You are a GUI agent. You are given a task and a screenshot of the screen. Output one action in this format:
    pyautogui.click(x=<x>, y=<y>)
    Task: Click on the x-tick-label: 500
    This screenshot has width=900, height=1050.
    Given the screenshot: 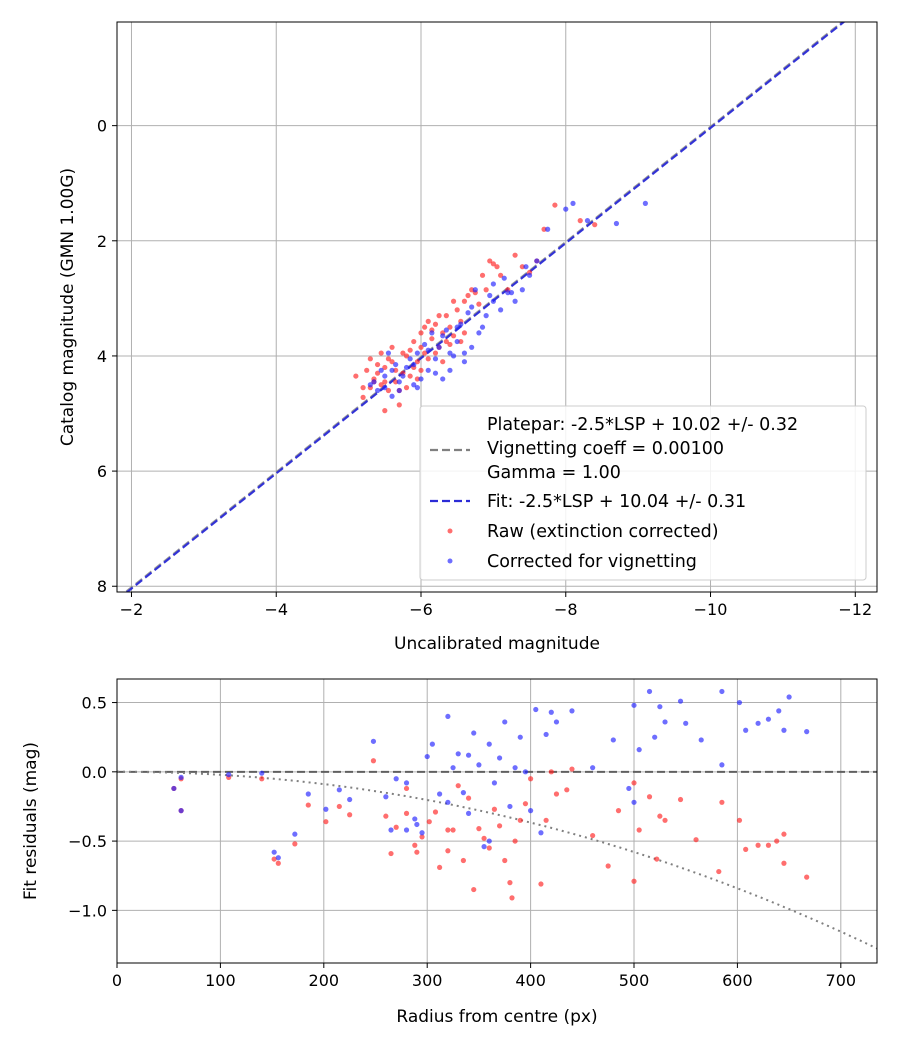 What is the action you would take?
    pyautogui.click(x=634, y=980)
    